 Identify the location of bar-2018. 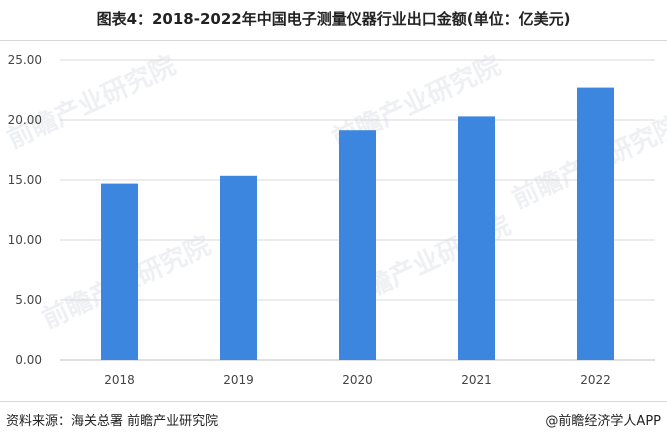
(119, 271).